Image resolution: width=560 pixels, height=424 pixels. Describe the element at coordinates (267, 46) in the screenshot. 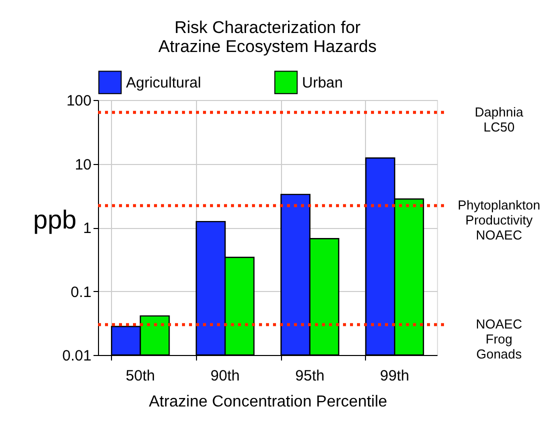

I see `text: Atrazine Ecosystem Hazards` at that location.